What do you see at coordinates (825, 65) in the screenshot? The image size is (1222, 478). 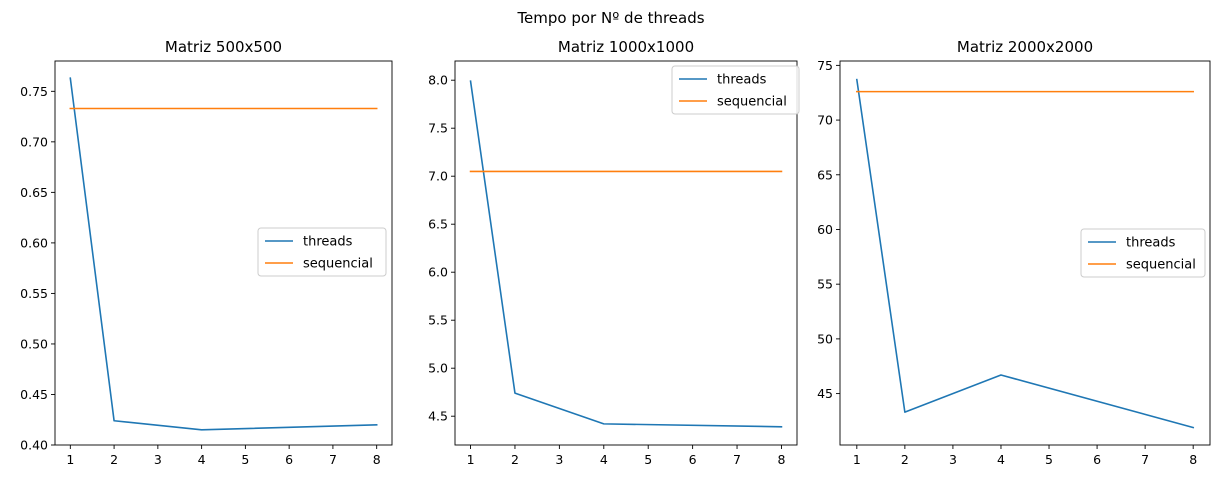 I see `y-tick-label: 75` at bounding box center [825, 65].